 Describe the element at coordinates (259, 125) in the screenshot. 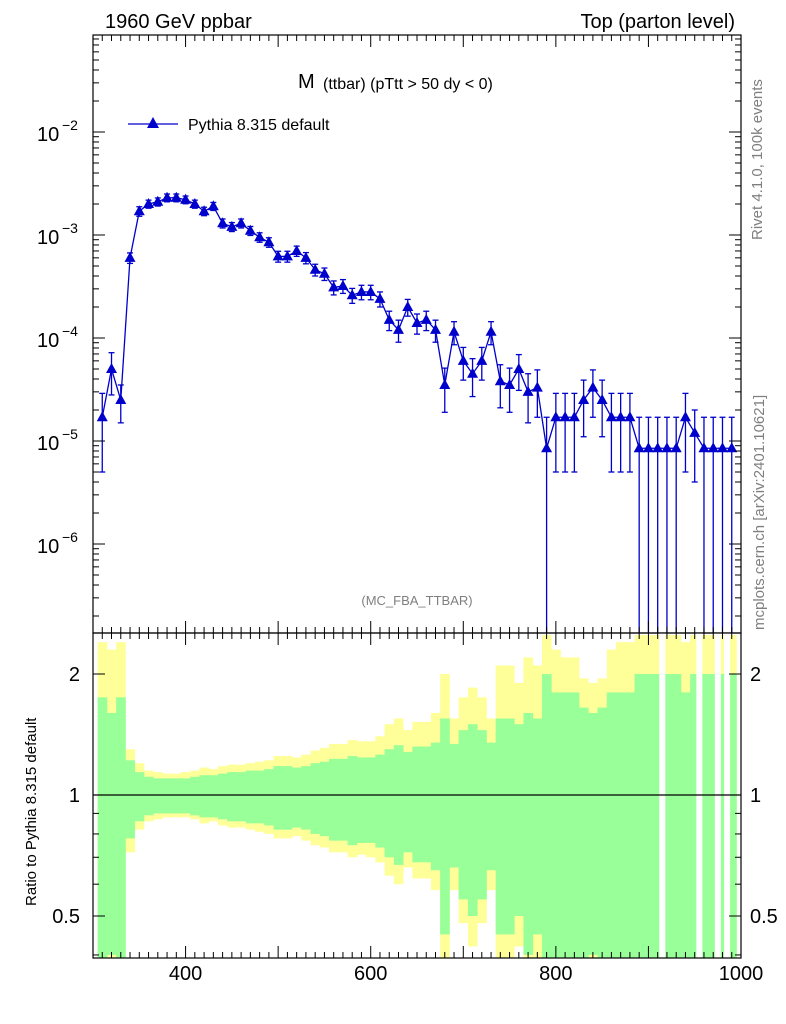

I see `legend-label: Pythia 8.315 default` at that location.